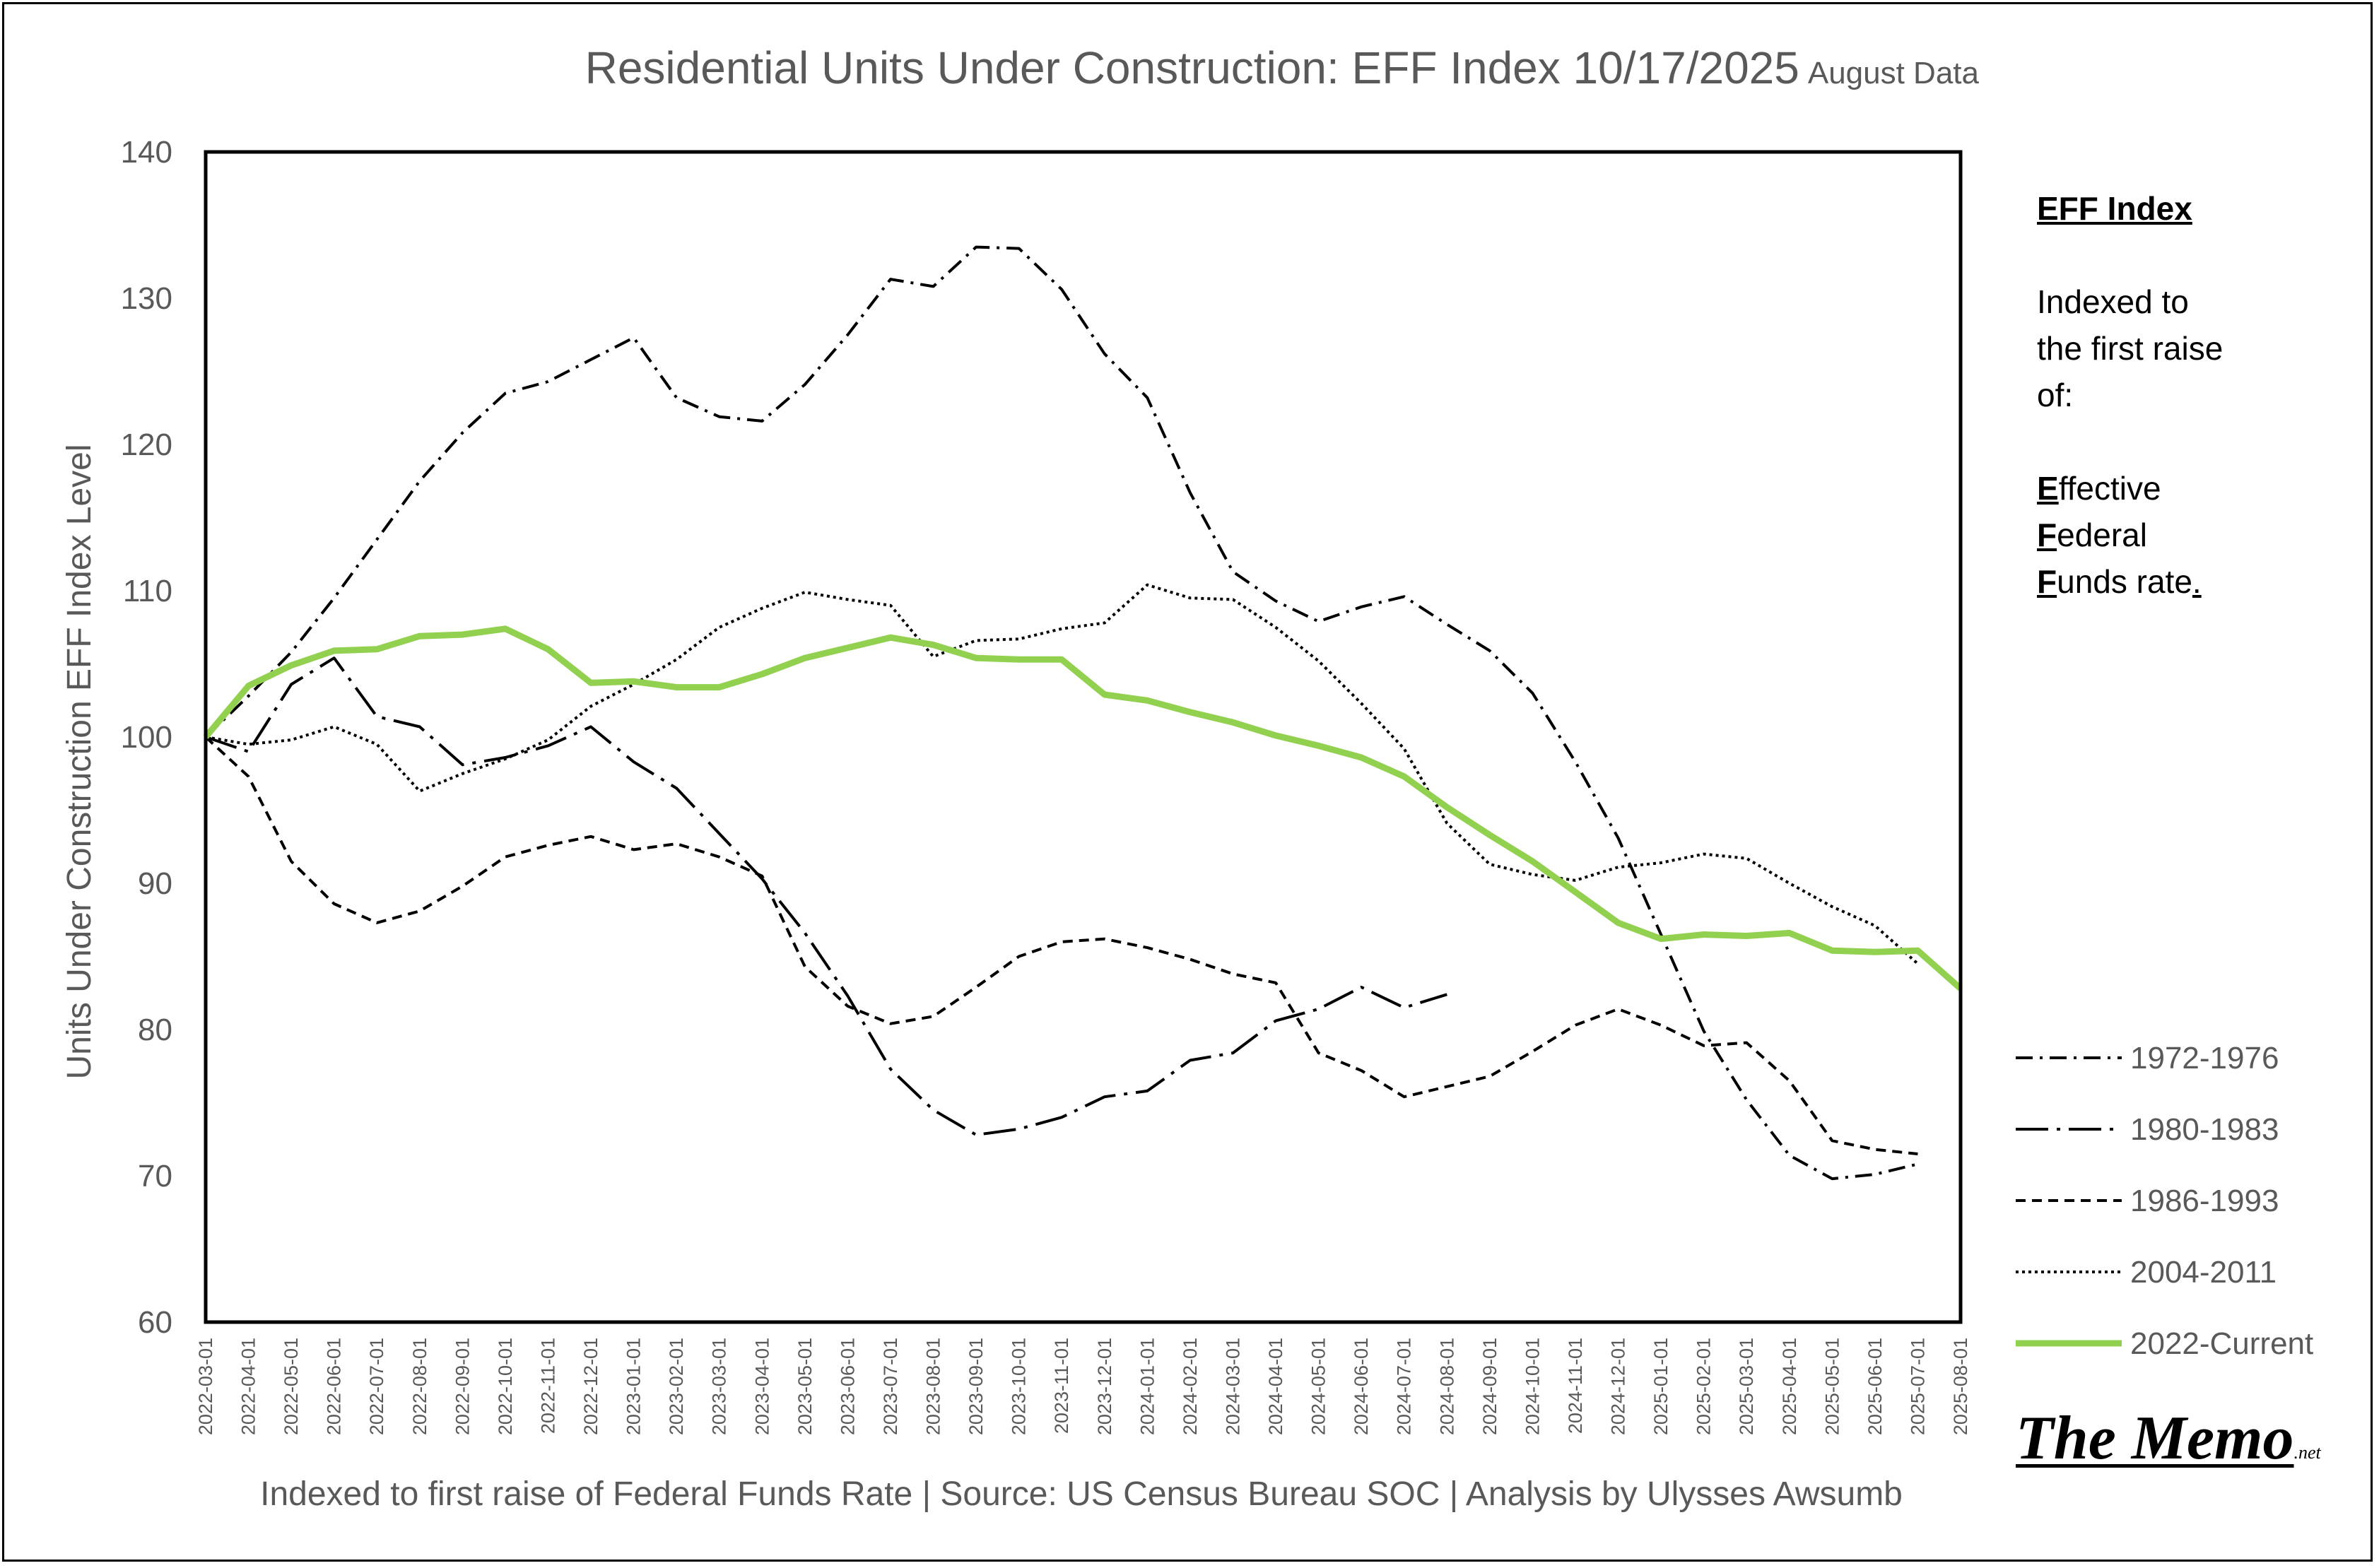 The image size is (2379, 1568). I want to click on x-tick-label: 2022-07-01, so click(376, 1386).